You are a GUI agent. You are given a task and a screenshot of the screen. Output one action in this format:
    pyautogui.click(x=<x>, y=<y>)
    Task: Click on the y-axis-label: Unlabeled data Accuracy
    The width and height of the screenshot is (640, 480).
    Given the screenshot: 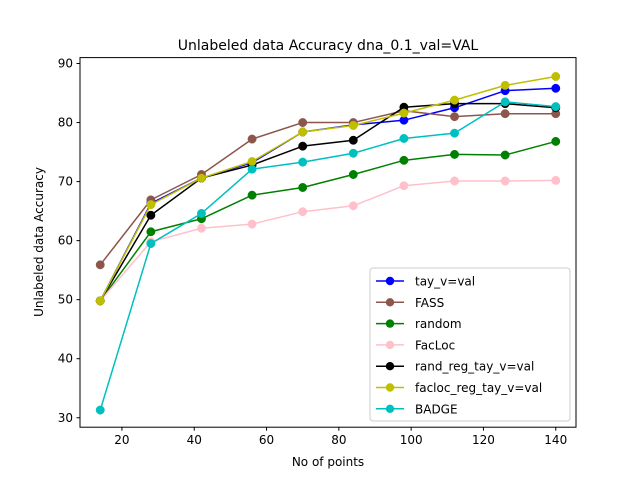 What is the action you would take?
    pyautogui.click(x=39, y=242)
    